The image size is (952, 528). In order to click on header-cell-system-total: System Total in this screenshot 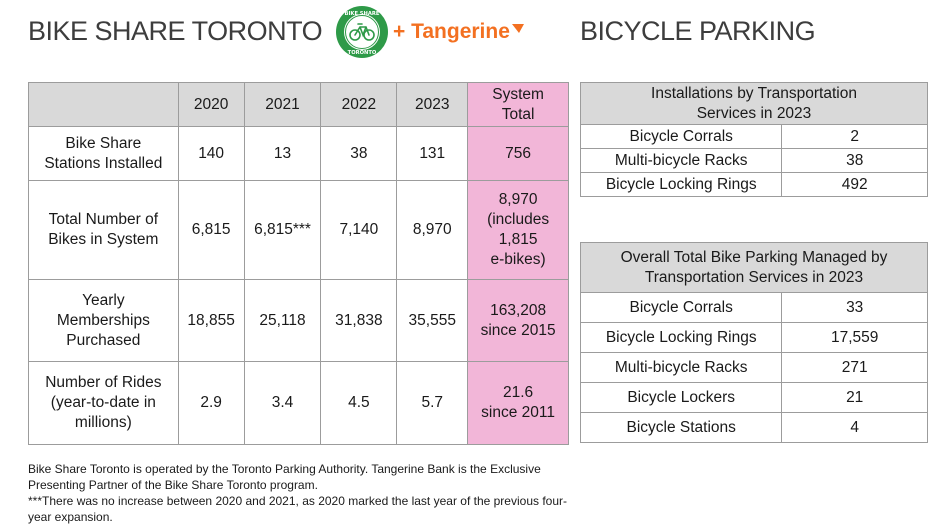, I will do `click(518, 104)`.